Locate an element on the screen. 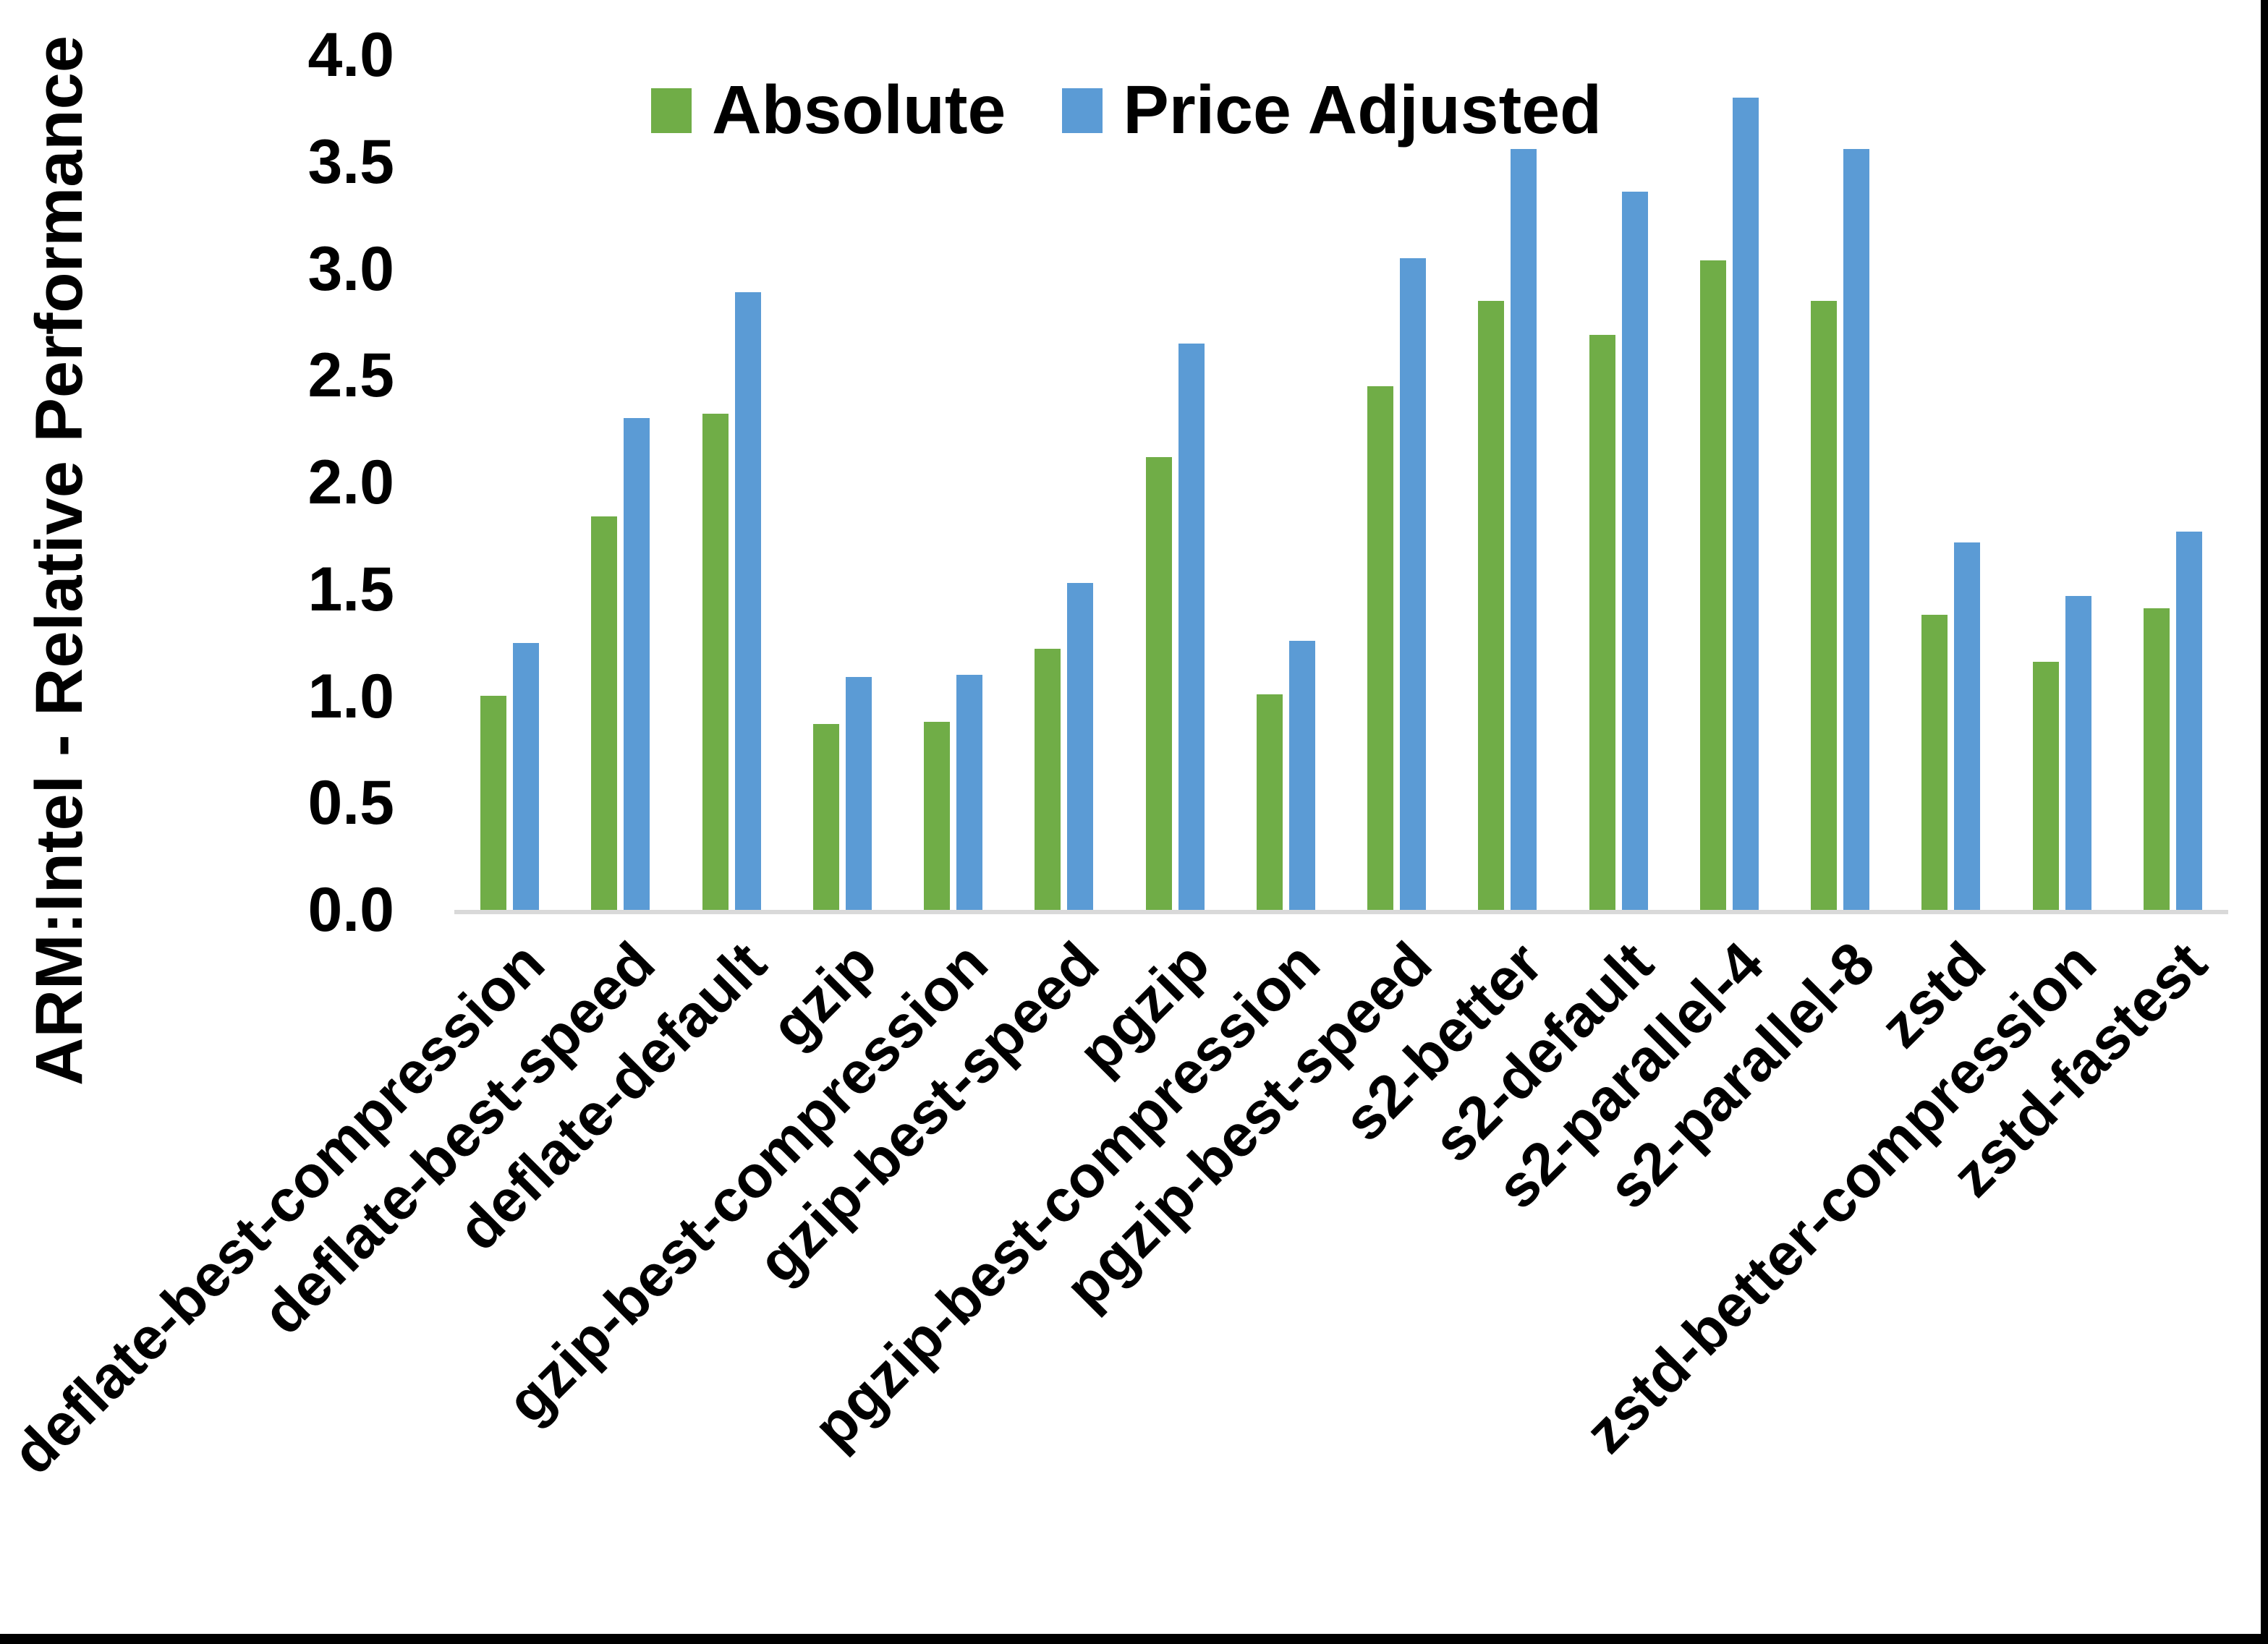 The width and height of the screenshot is (2268, 1644). legend-swatch-absolute is located at coordinates (671, 110).